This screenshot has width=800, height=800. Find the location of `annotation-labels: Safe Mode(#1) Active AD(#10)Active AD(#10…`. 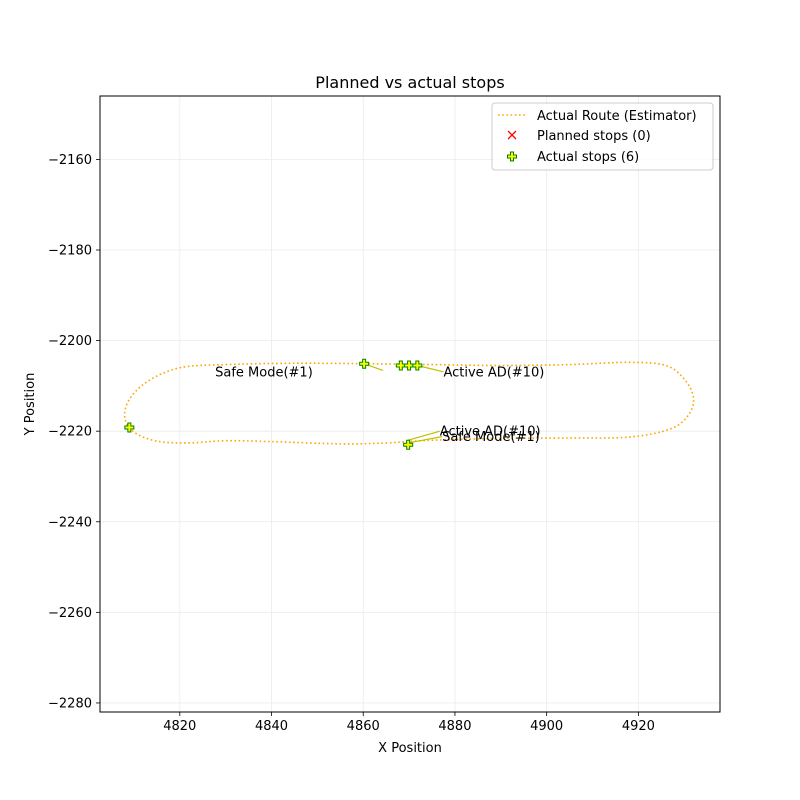

annotation-labels: Safe Mode(#1) Active AD(#10)Active AD(#10… is located at coordinates (379, 405).